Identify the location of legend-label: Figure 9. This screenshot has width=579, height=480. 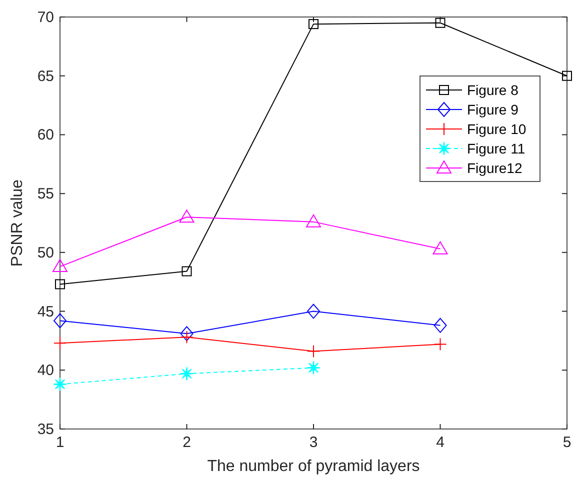
(493, 110).